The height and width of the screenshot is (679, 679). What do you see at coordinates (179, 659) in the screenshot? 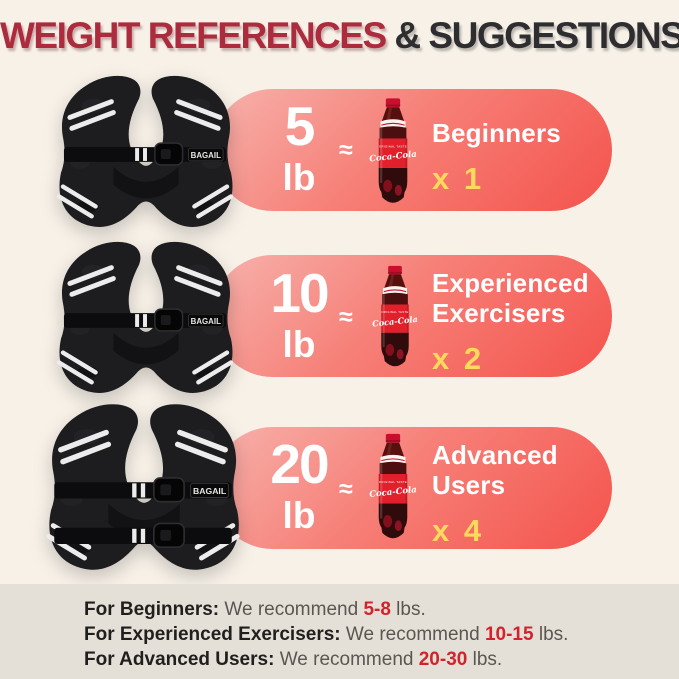
I see `recommendation-label: For Advanced Users:` at bounding box center [179, 659].